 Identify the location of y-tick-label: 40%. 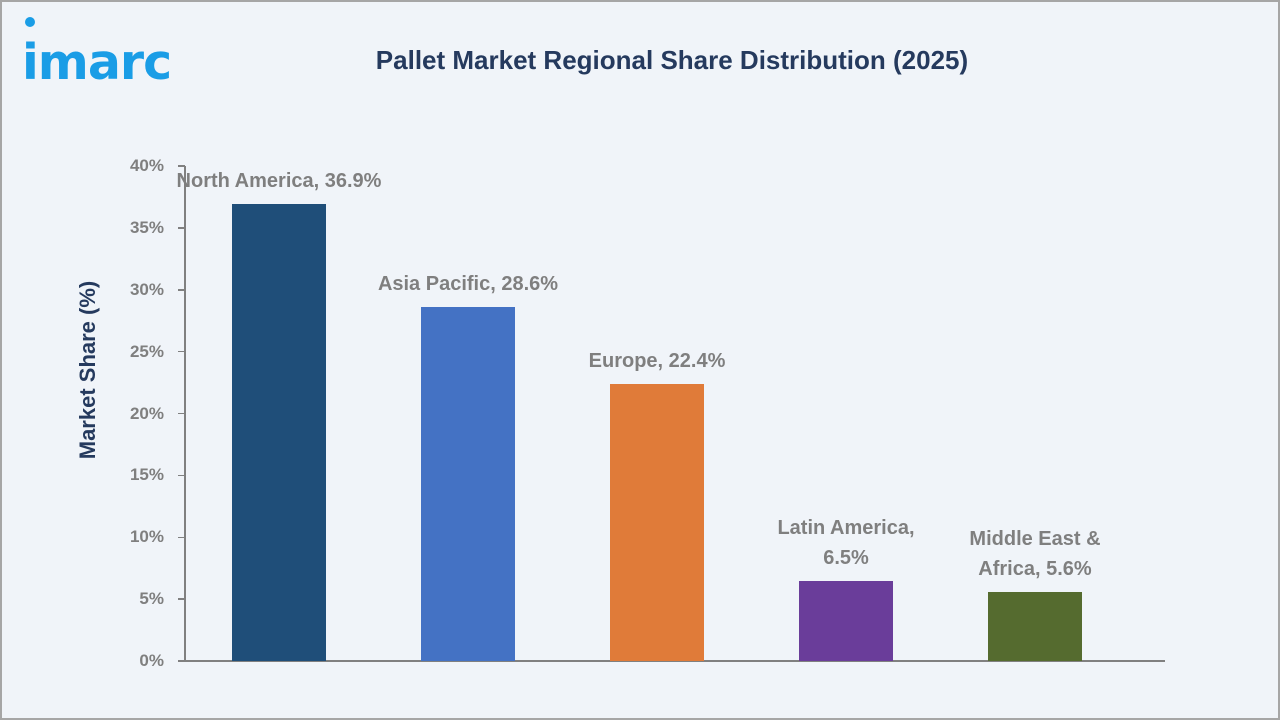
(146, 165).